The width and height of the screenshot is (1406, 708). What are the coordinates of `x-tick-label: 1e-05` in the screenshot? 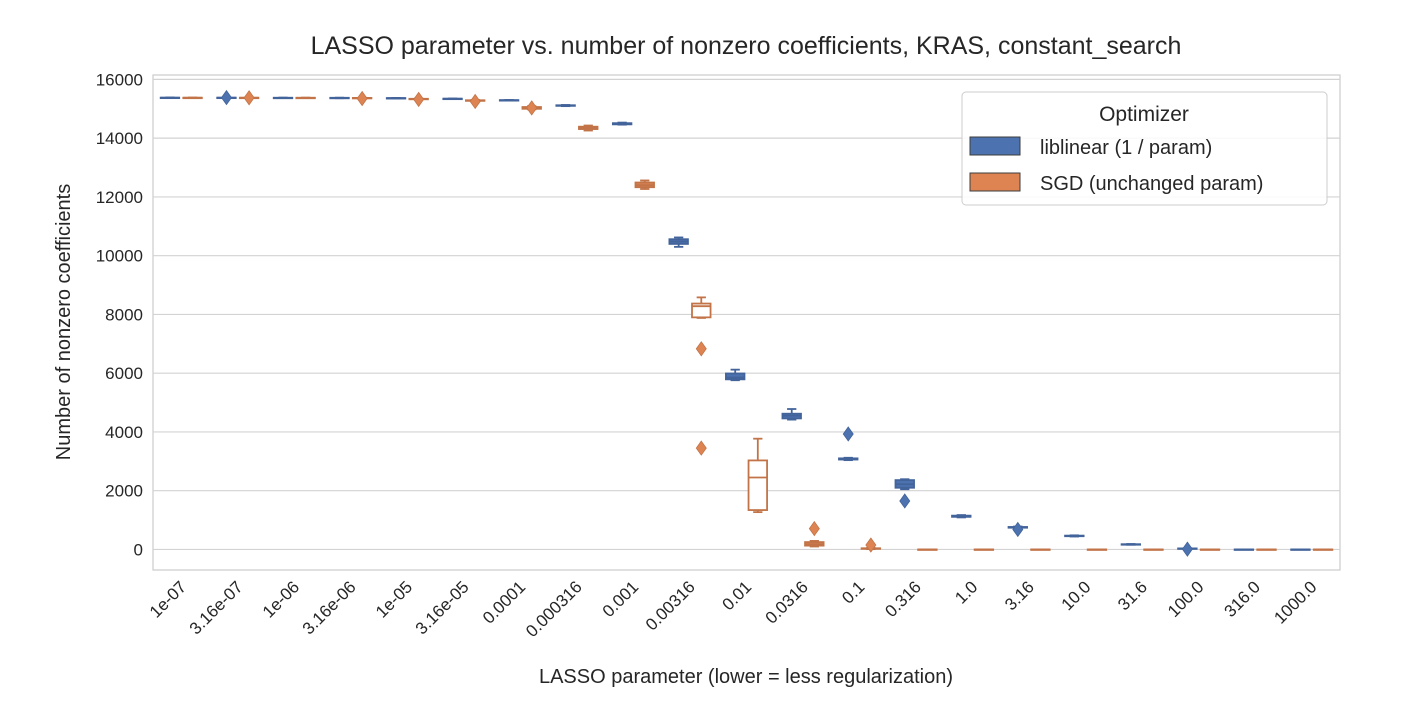 It's located at (394, 599).